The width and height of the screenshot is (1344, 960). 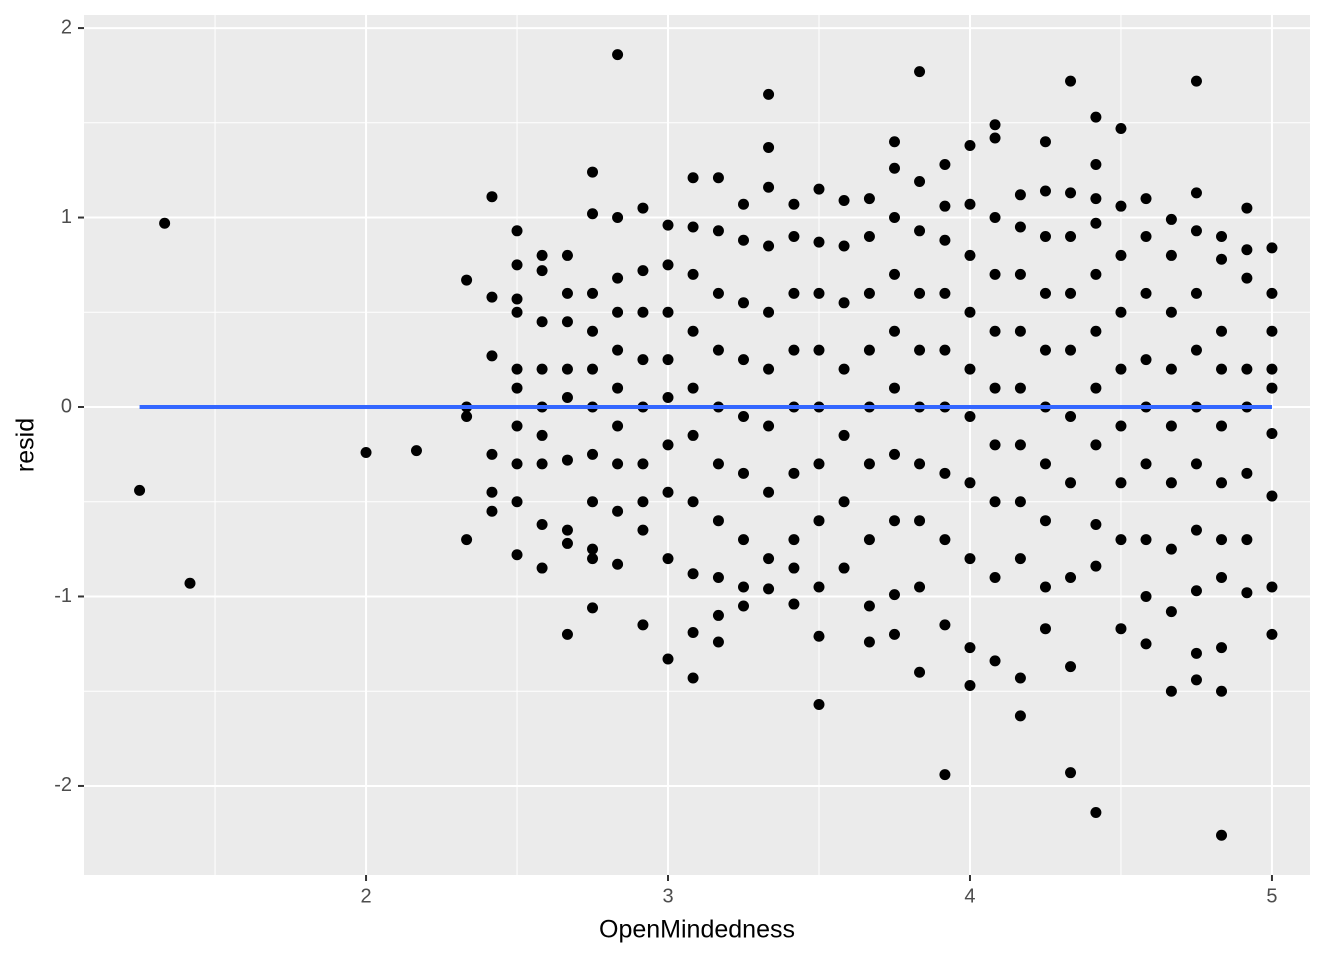 What do you see at coordinates (63, 596) in the screenshot?
I see `y-tick-label: -1` at bounding box center [63, 596].